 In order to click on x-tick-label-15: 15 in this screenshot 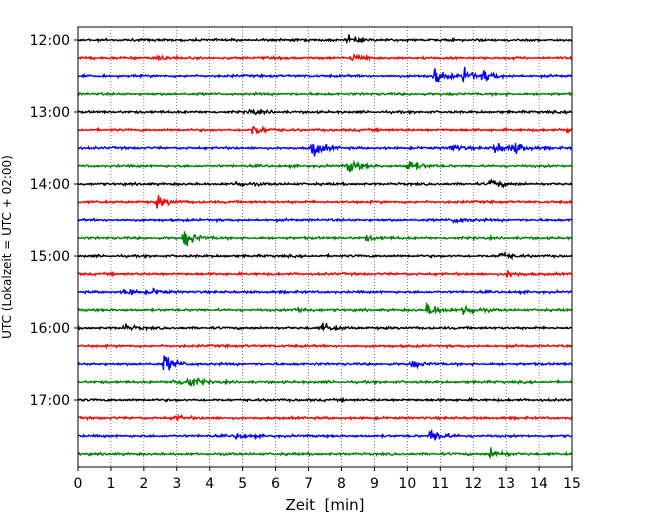, I will do `click(572, 484)`.